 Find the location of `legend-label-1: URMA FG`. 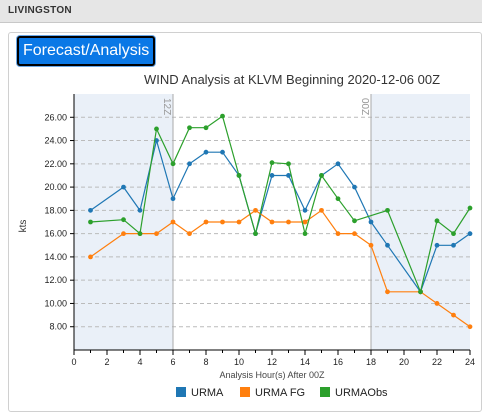

legend-label-1: URMA FG is located at coordinates (280, 393).